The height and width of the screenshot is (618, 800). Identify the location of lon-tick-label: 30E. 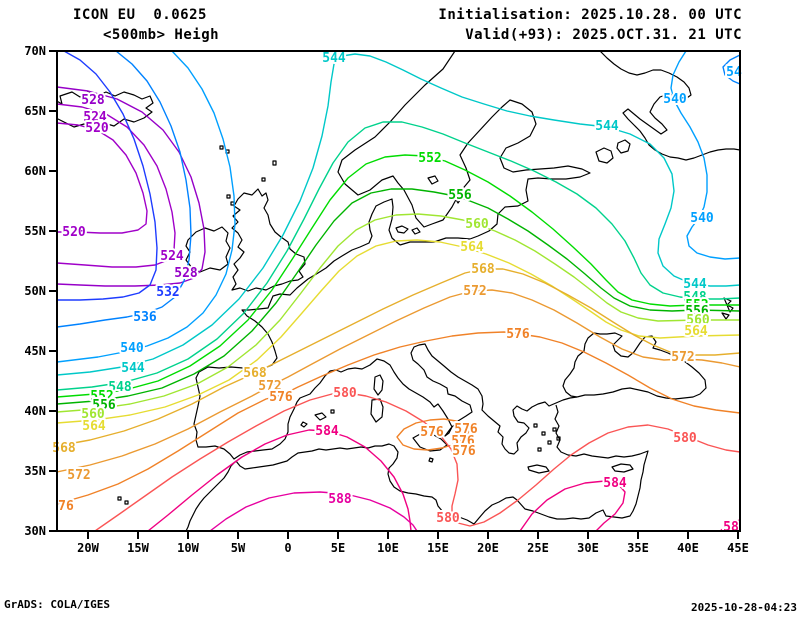
(588, 548).